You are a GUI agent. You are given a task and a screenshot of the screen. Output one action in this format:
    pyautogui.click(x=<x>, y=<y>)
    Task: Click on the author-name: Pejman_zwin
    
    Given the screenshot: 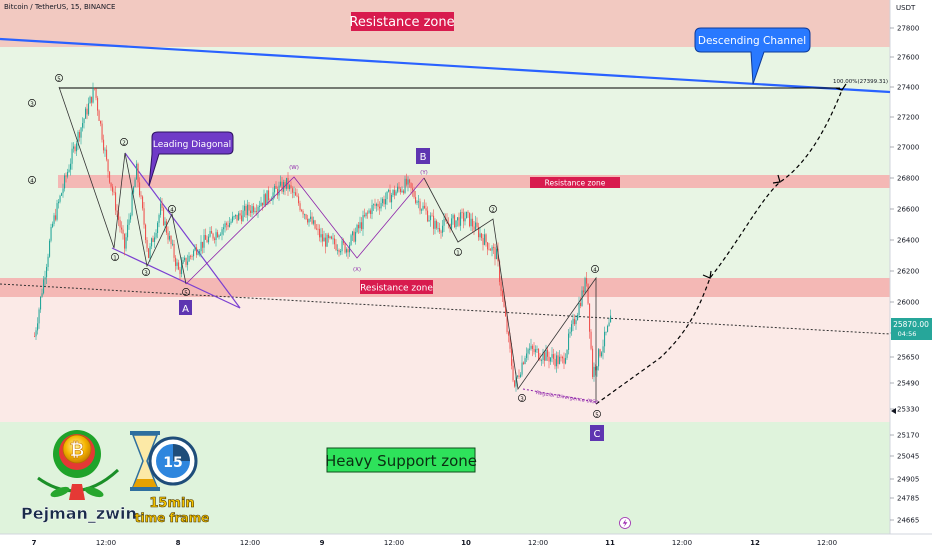 What is the action you would take?
    pyautogui.click(x=79, y=513)
    